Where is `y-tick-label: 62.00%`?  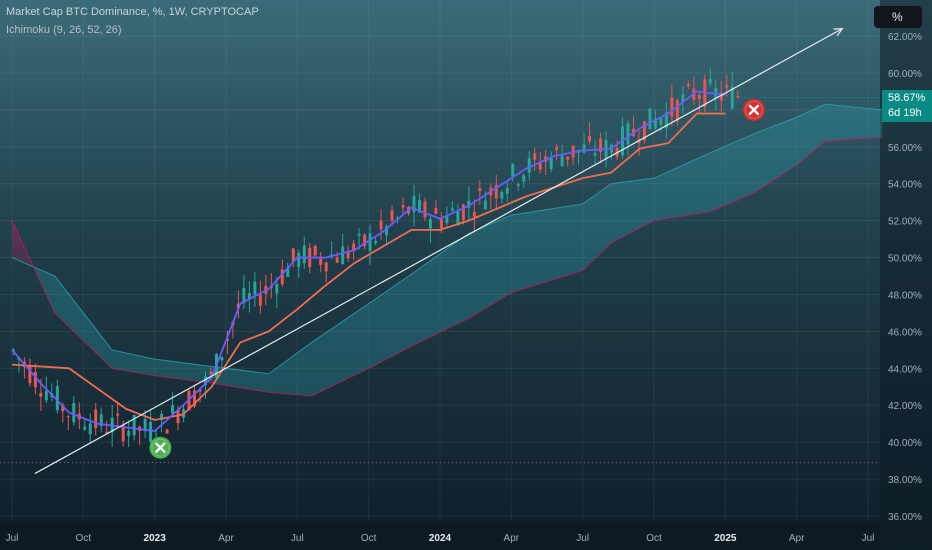 y-tick-label: 62.00% is located at coordinates (905, 37).